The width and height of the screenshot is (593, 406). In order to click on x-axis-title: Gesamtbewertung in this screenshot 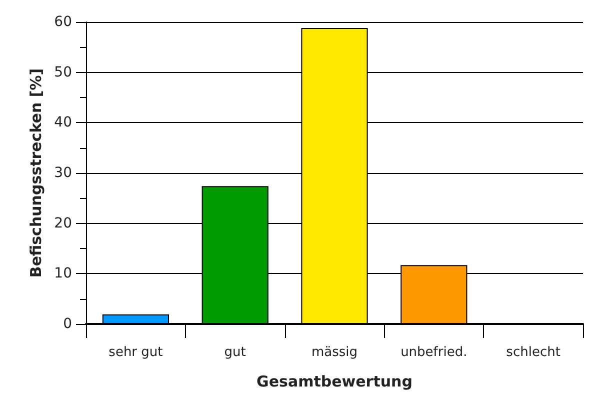, I will do `click(334, 381)`.